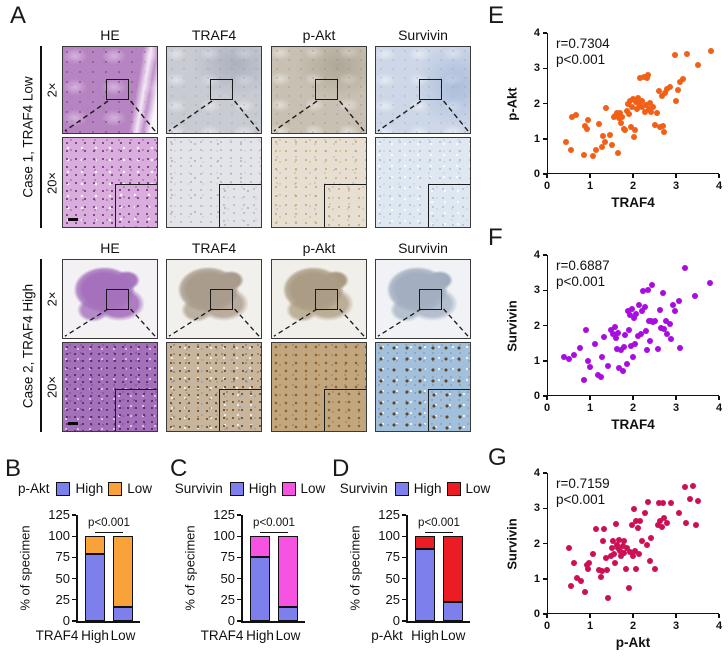 This screenshot has height=660, width=728. Describe the element at coordinates (425, 542) in the screenshot. I see `bar-high-low` at that location.